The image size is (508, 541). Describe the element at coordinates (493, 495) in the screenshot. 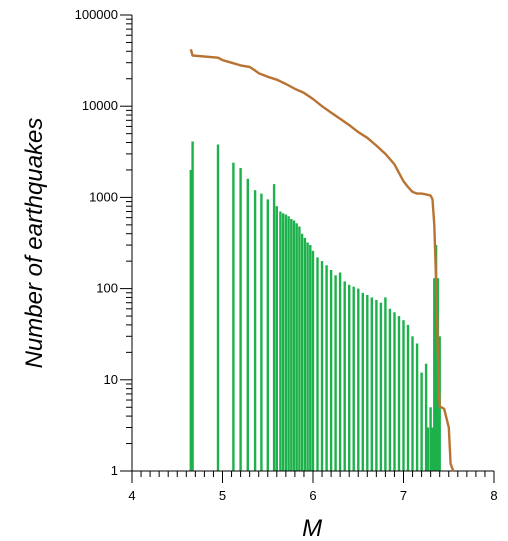

I see `x-tick-label: 8` at that location.